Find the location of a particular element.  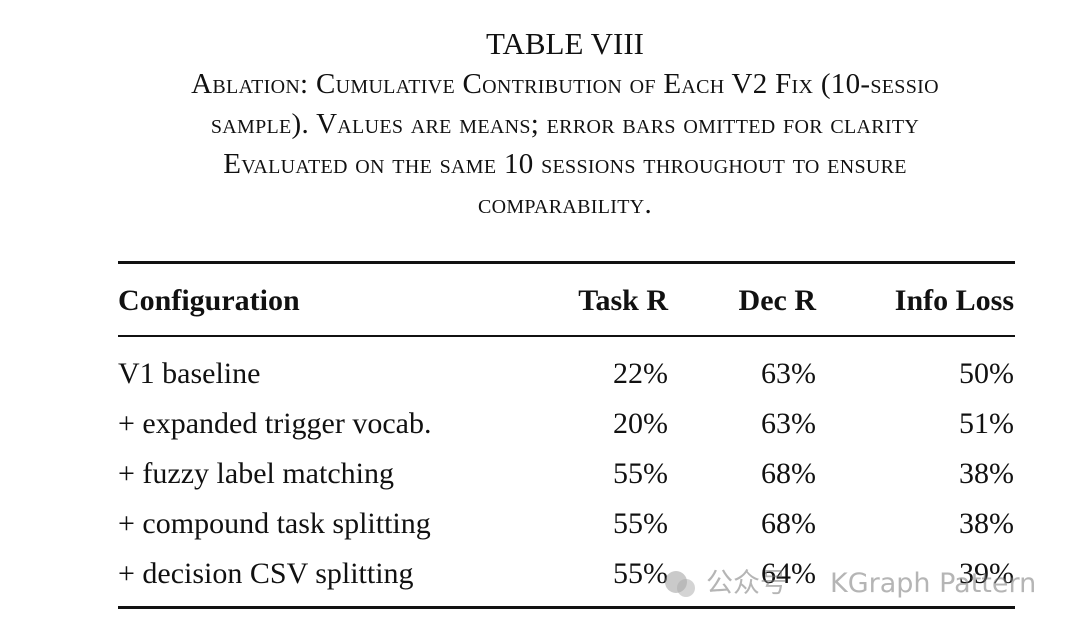

table-cell: 39% is located at coordinates (986, 573).